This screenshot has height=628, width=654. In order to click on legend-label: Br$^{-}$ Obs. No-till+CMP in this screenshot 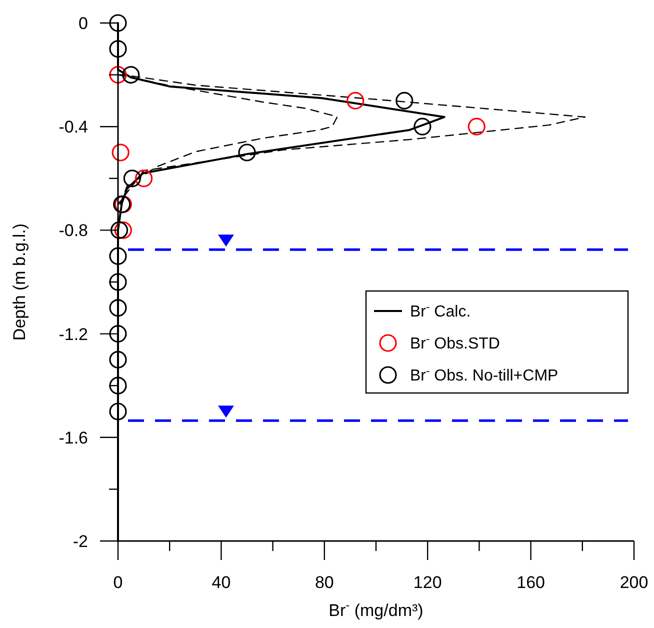, I will do `click(484, 375)`.